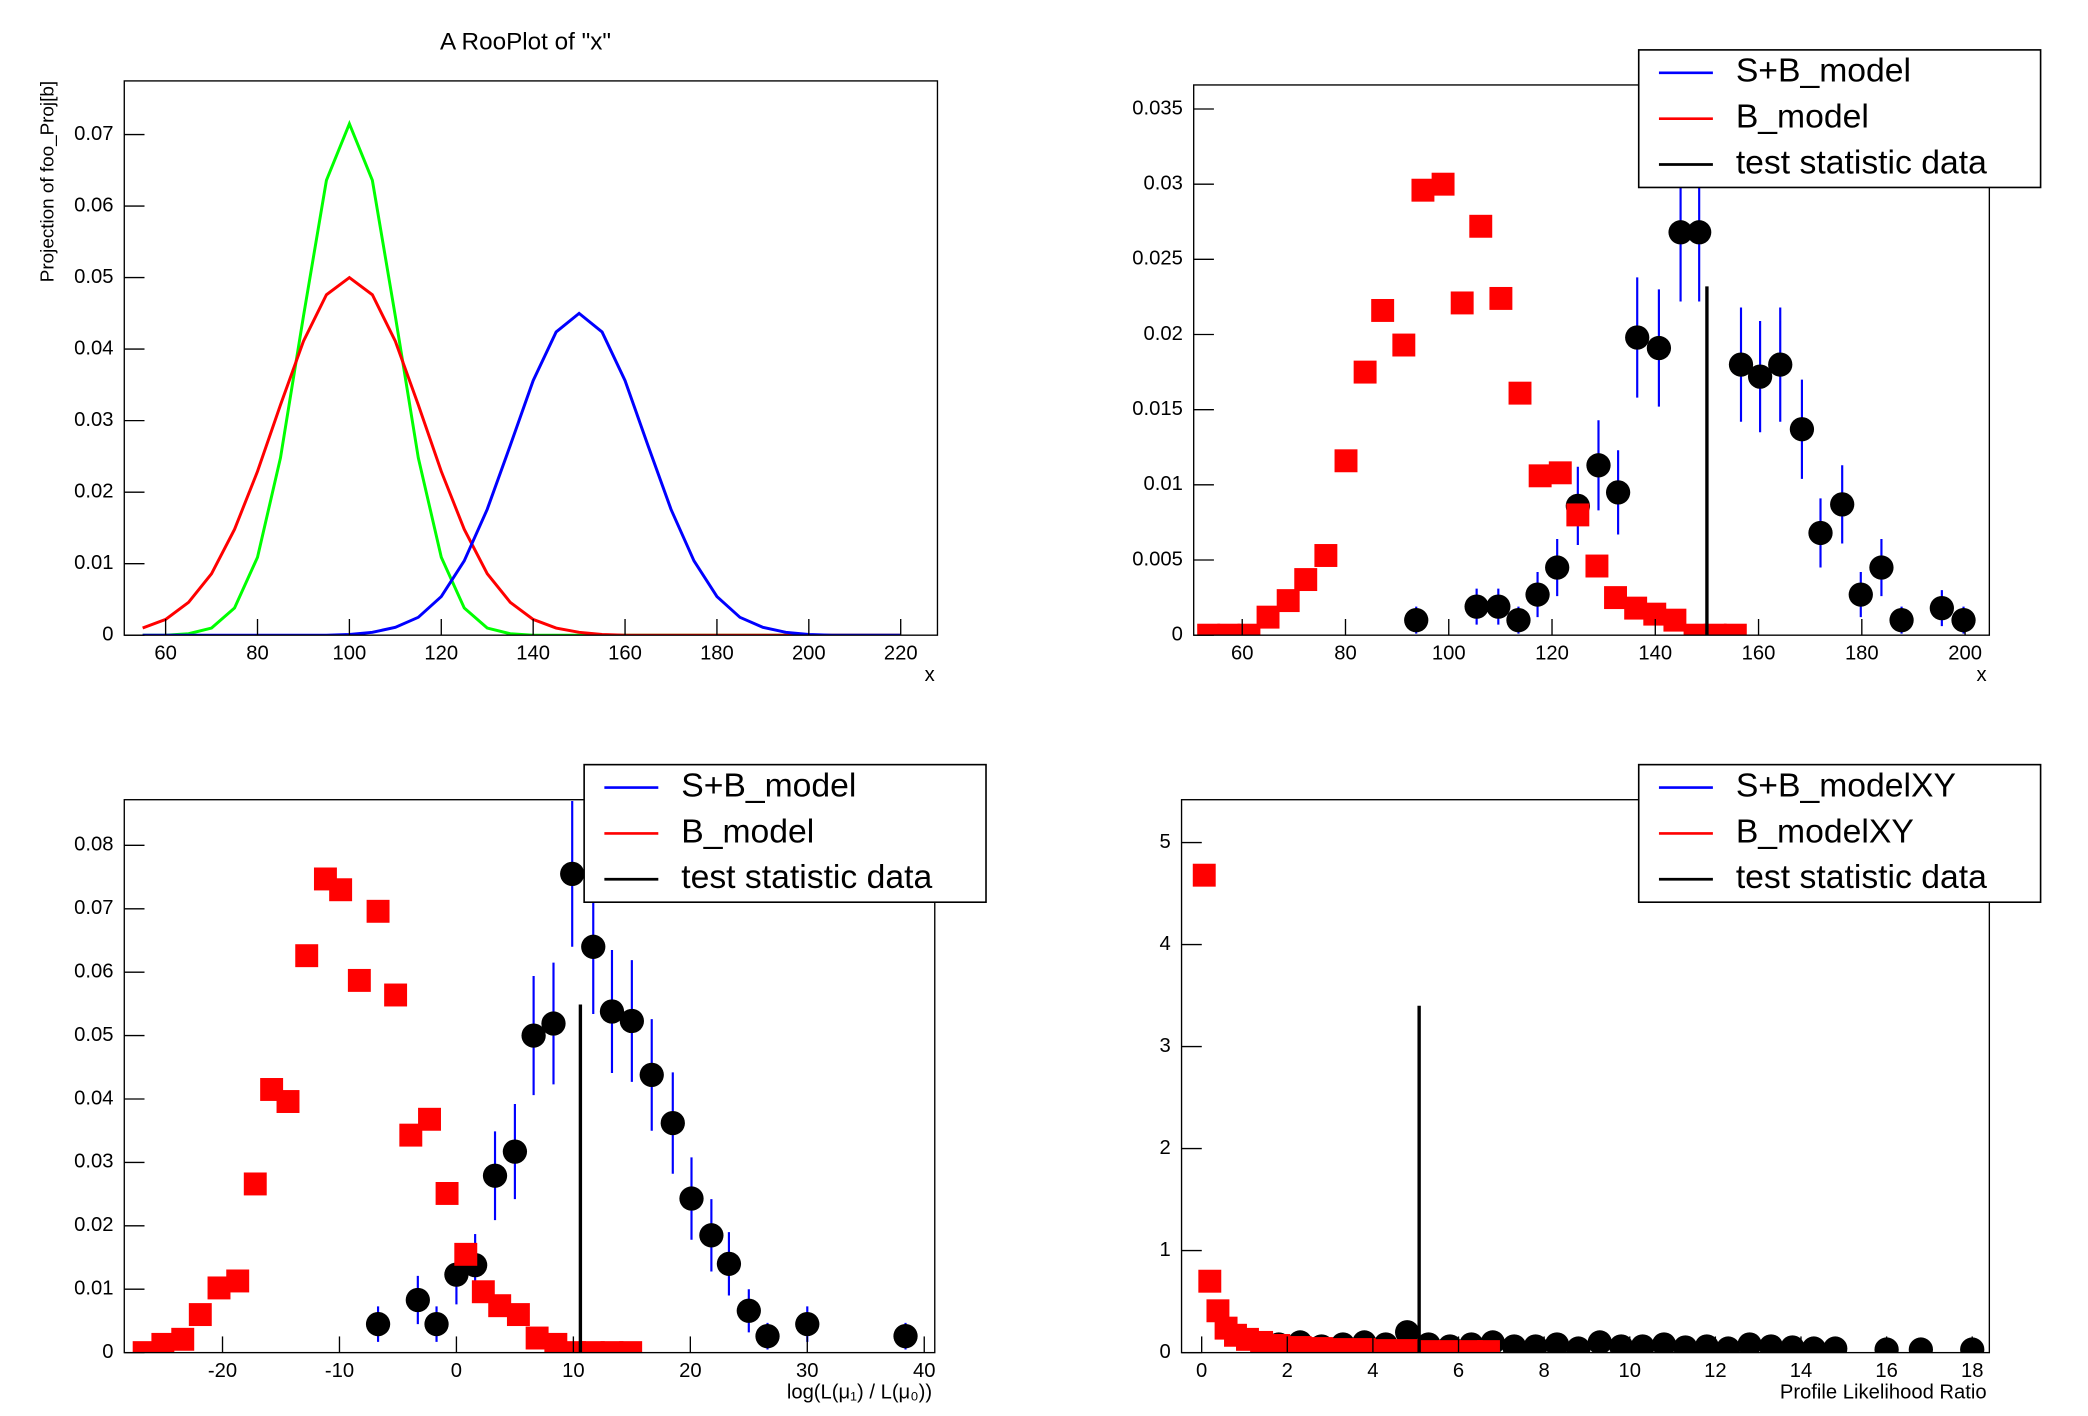  Describe the element at coordinates (1372, 1371) in the screenshot. I see `x-tick-label: 4` at that location.